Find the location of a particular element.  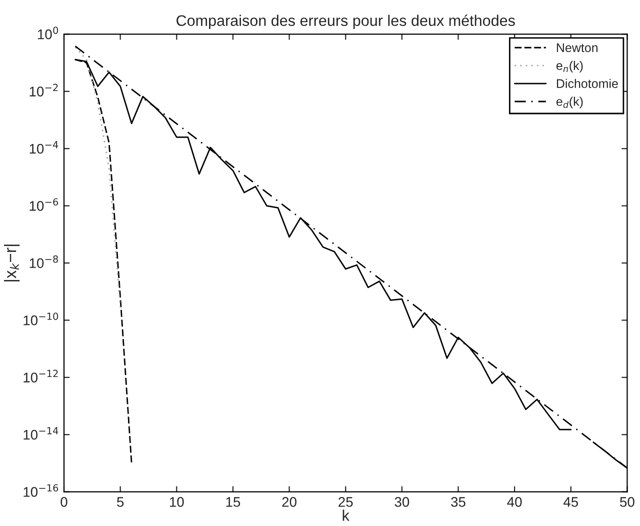

x-tick-label: 40 is located at coordinates (514, 502).